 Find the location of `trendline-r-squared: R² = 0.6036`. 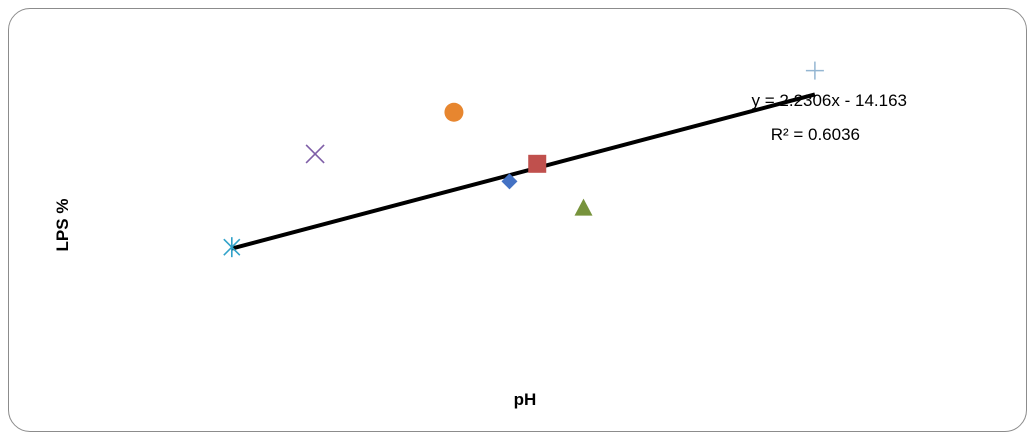

trendline-r-squared: R² = 0.6036 is located at coordinates (815, 134).